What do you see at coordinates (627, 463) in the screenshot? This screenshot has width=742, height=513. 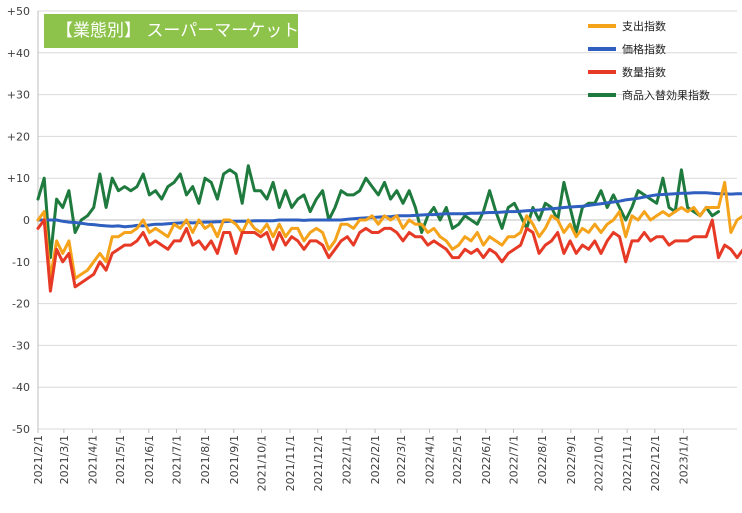 I see `x-tick-label: 2022/11/1` at bounding box center [627, 463].